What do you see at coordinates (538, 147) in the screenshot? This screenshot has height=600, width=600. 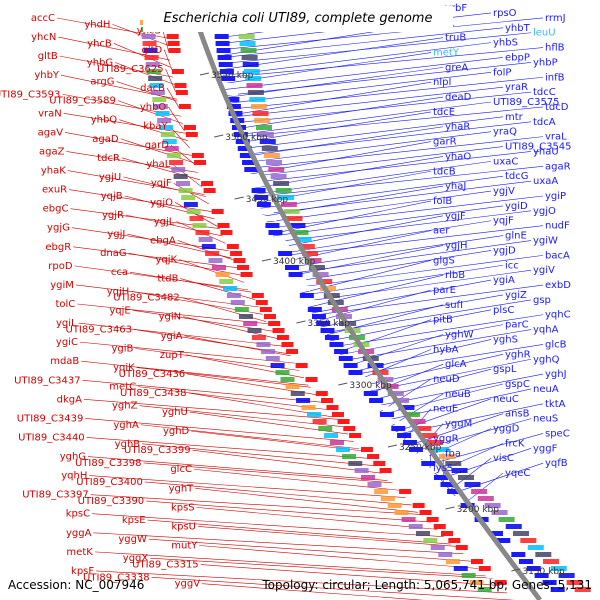 I see `reverse-gene-label: UTI89_C3545` at bounding box center [538, 147].